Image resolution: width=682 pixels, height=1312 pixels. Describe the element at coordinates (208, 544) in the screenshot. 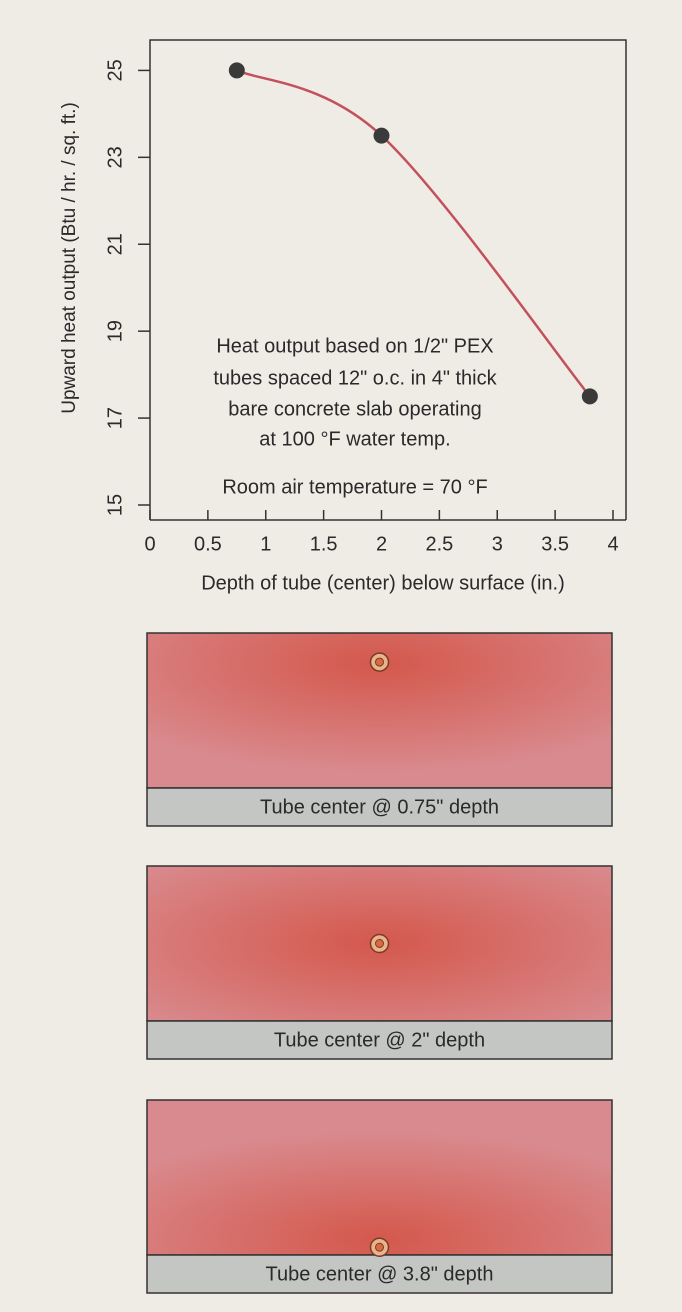

I see `x-tick-label: 0.5` at that location.